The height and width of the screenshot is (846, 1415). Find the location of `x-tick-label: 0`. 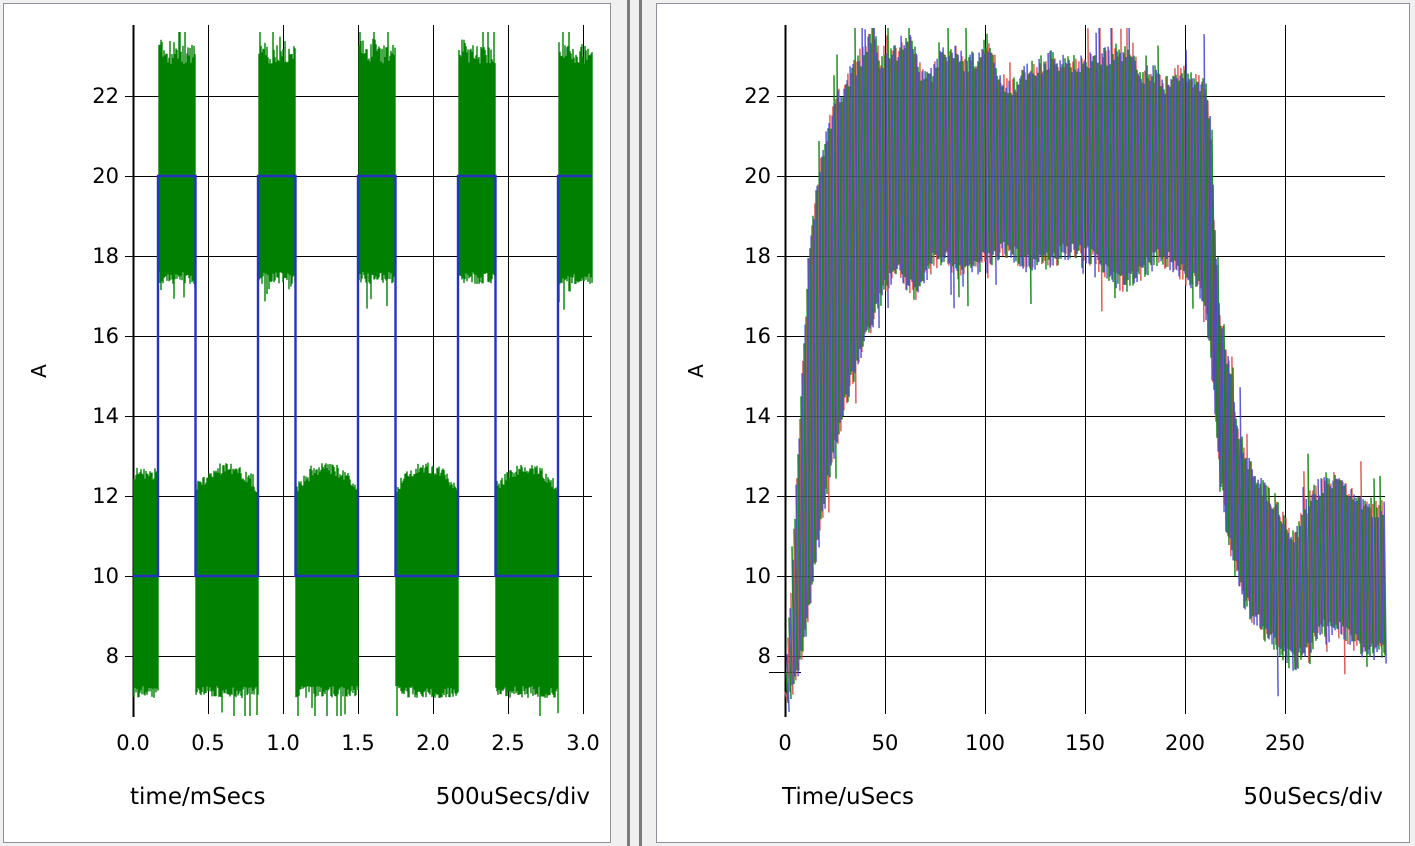

x-tick-label: 0 is located at coordinates (784, 743).